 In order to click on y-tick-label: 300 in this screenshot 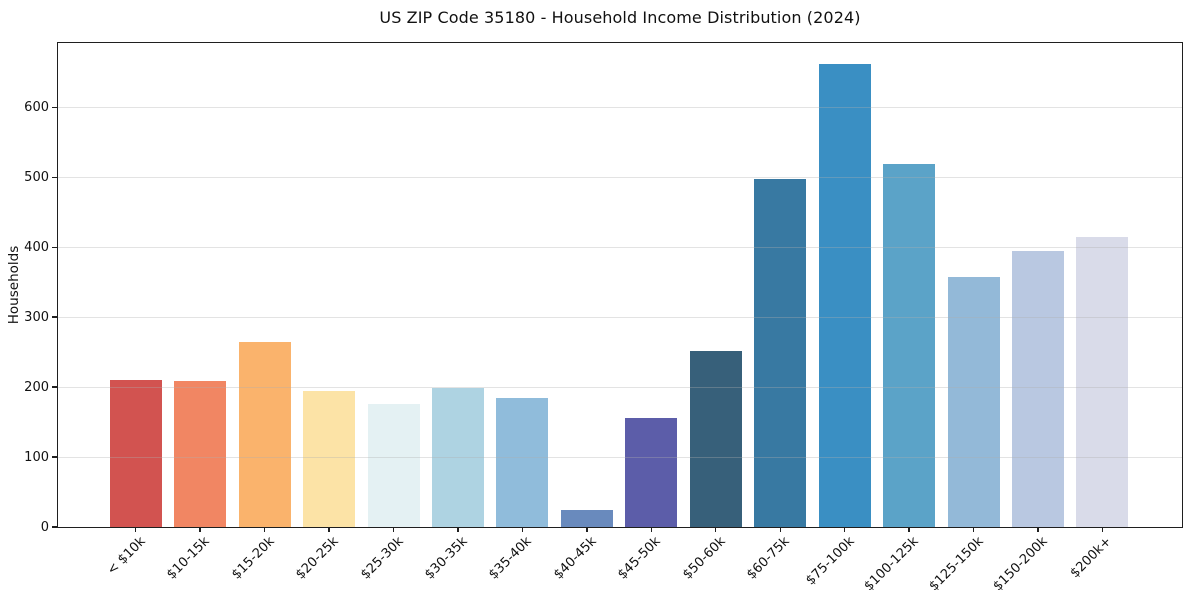, I will do `click(36, 317)`.